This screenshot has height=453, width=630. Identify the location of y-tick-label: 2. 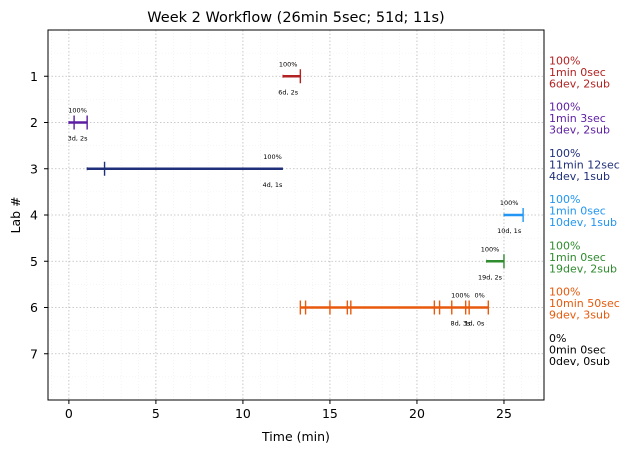
(34, 122).